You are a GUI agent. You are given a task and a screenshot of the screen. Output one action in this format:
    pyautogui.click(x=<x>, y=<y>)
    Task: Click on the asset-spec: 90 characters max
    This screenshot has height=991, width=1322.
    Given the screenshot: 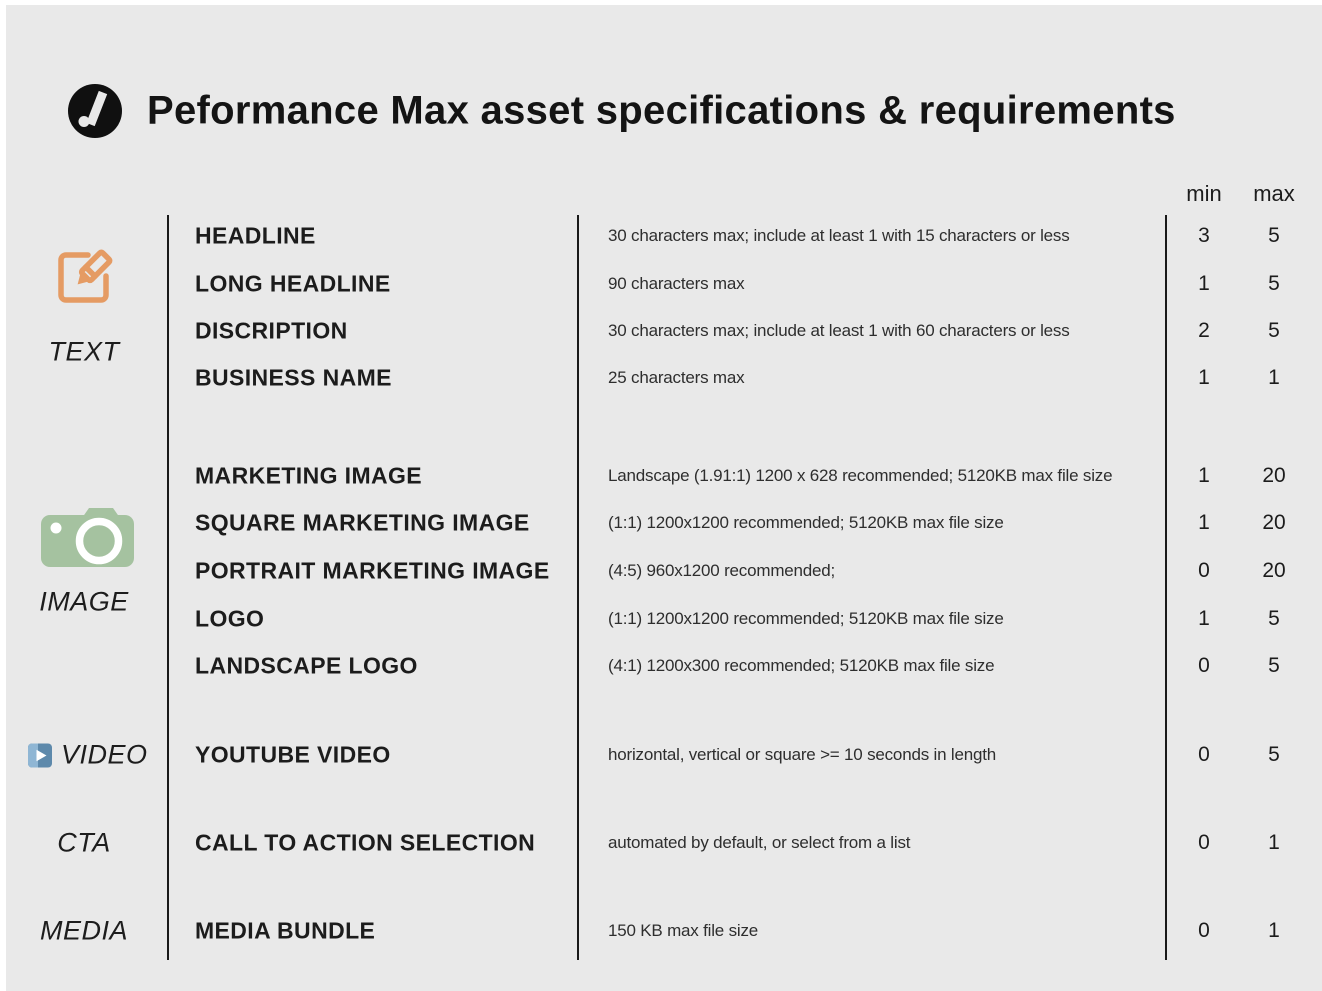 What is the action you would take?
    pyautogui.click(x=676, y=283)
    